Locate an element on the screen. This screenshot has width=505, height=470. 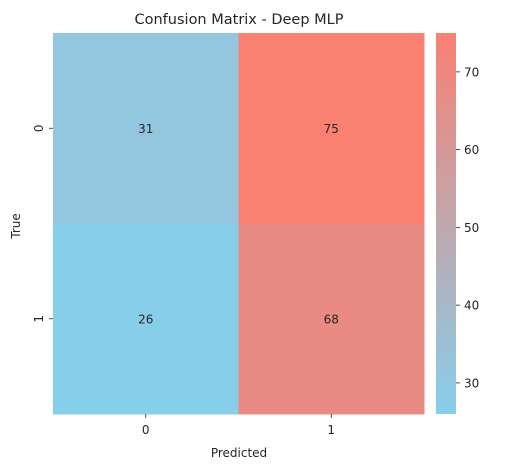
cell-value-label: 68 is located at coordinates (331, 319).